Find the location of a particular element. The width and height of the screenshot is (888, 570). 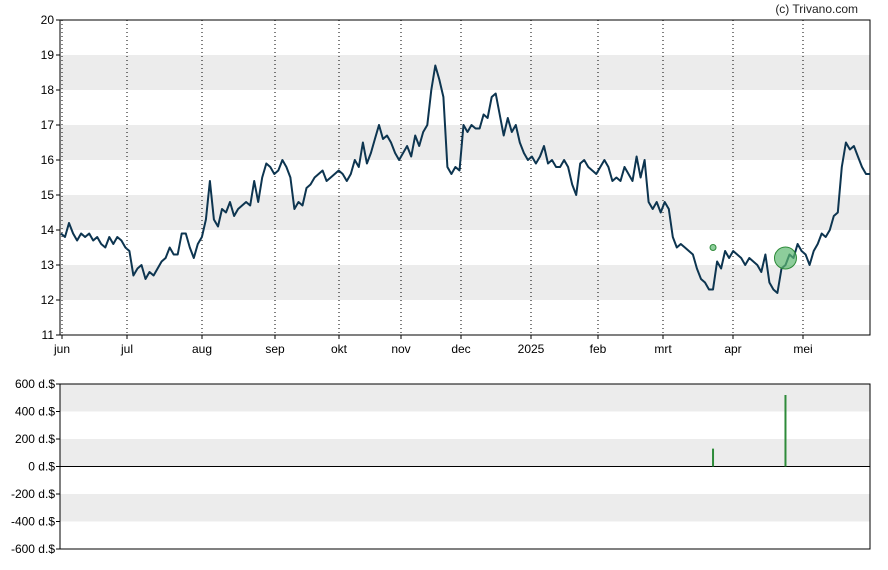

x-tick-label: aug is located at coordinates (202, 349).